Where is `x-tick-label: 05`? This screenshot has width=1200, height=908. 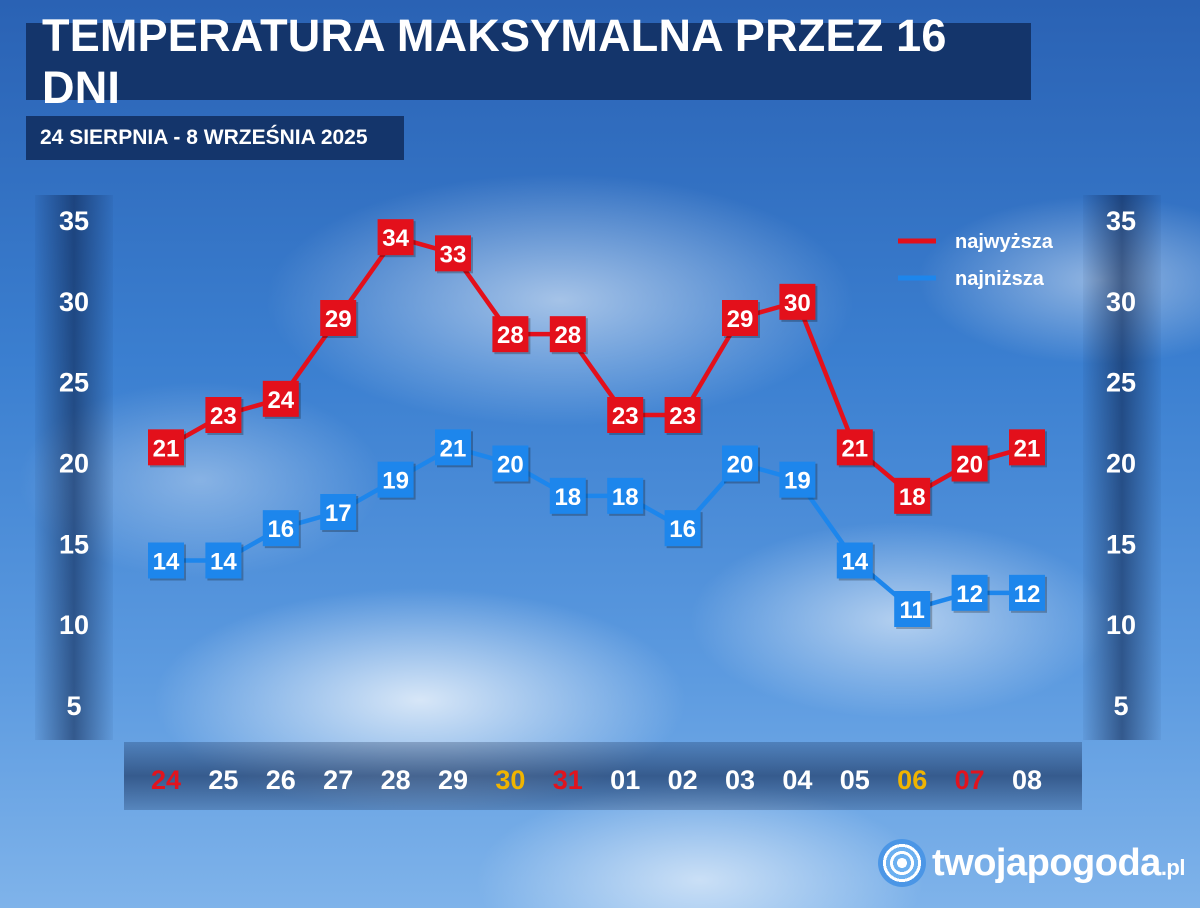 x-tick-label: 05 is located at coordinates (855, 780).